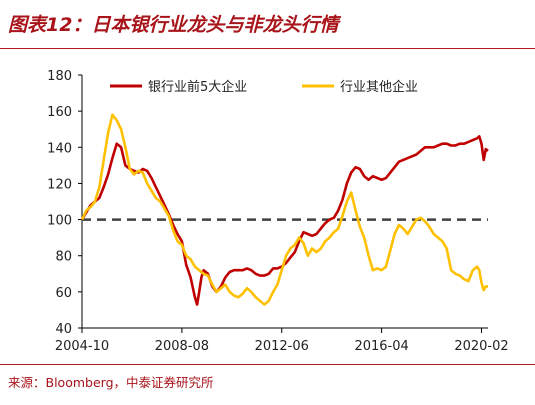 The image size is (535, 405). What do you see at coordinates (173, 25) in the screenshot?
I see `figure-title: 图表12：日本银行业龙头与非龙头行情` at bounding box center [173, 25].